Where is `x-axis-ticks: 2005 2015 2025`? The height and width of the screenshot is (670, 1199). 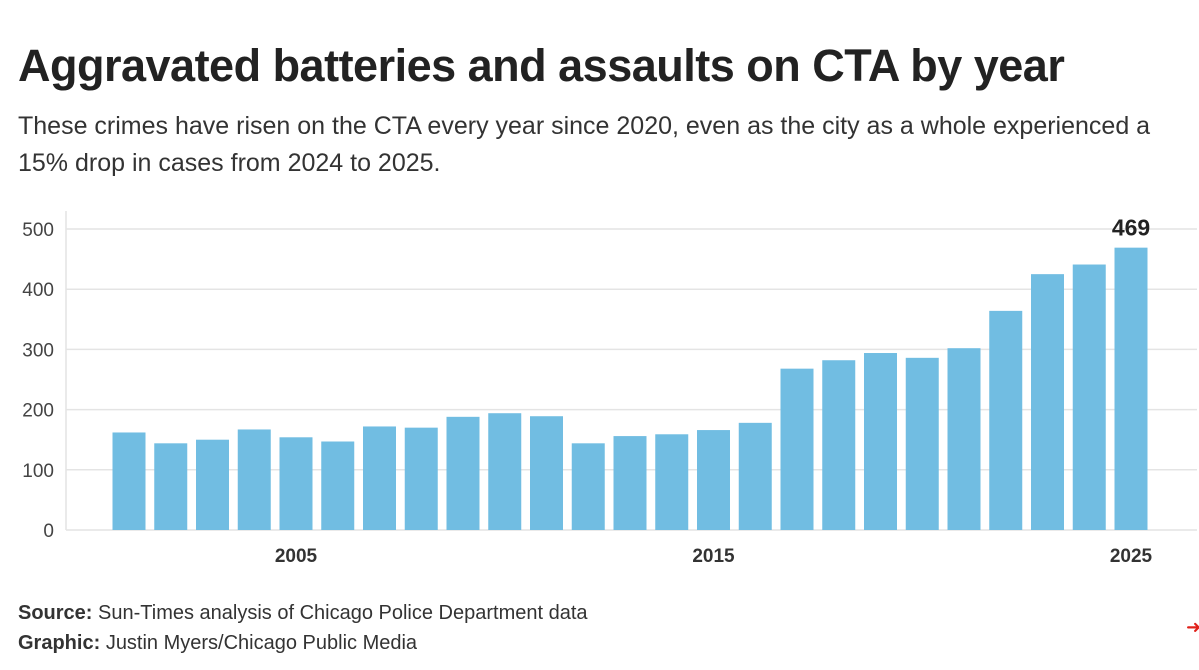
x-axis-ticks: 2005 2015 2025 is located at coordinates (714, 556).